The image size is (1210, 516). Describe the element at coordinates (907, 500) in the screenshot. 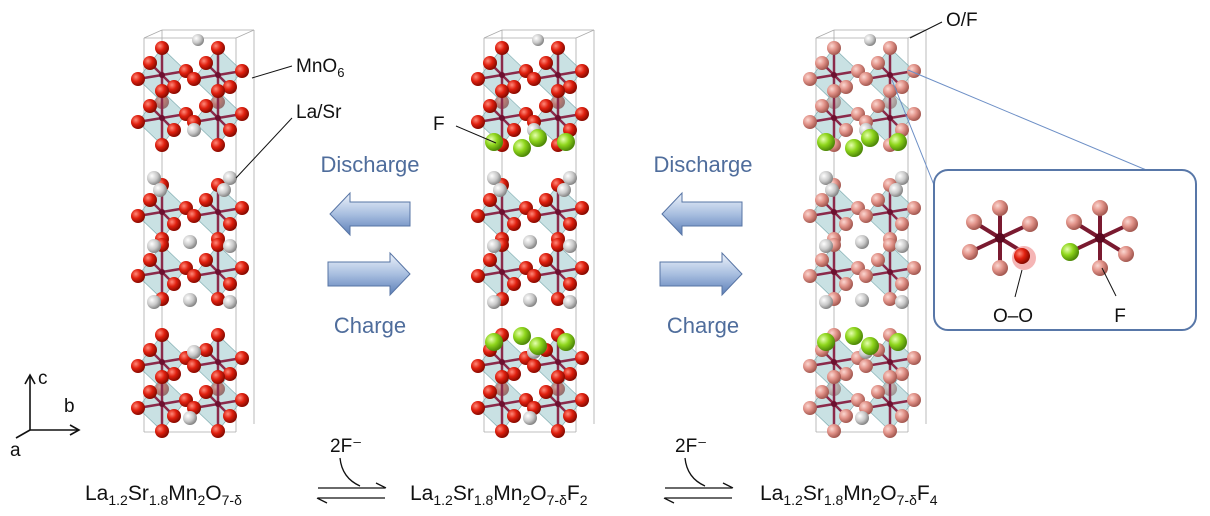

I see `subscript: 7-δ` at that location.